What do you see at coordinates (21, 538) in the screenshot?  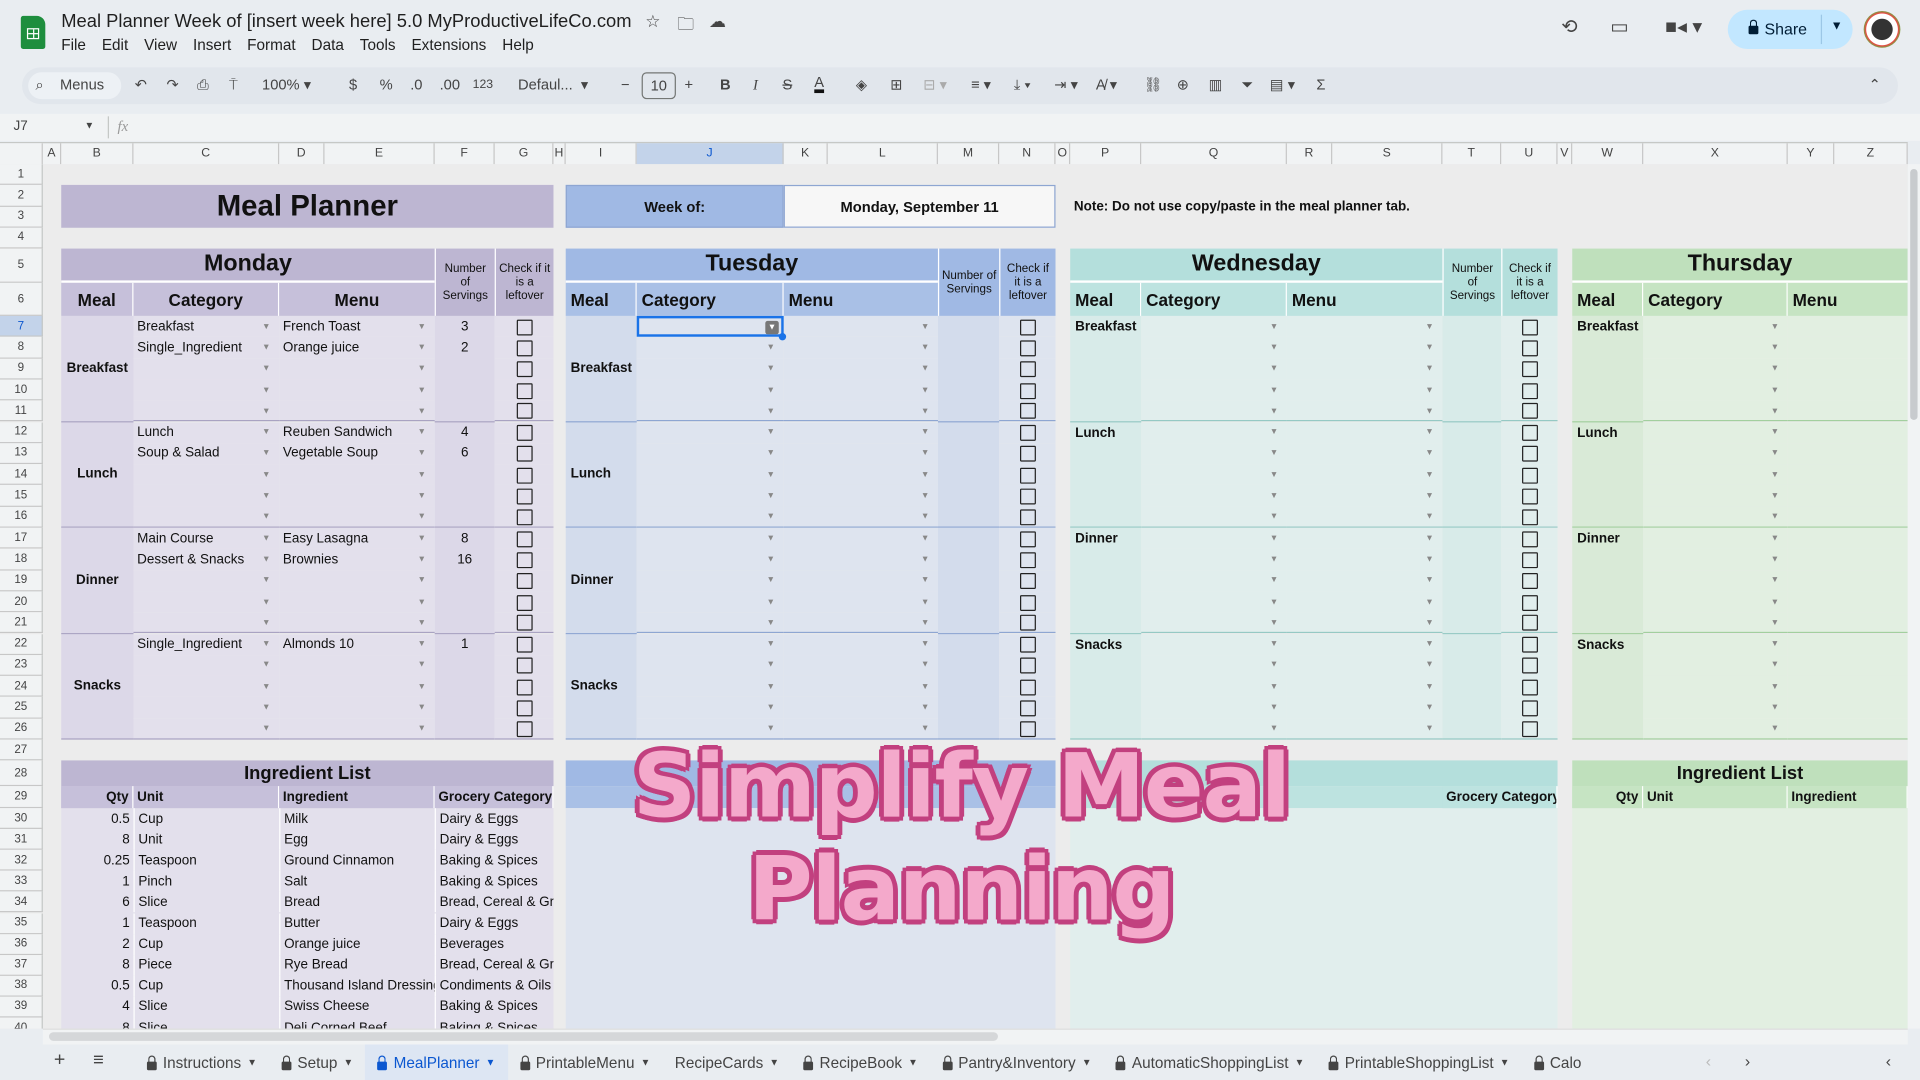 I see `row-header-17: 17` at bounding box center [21, 538].